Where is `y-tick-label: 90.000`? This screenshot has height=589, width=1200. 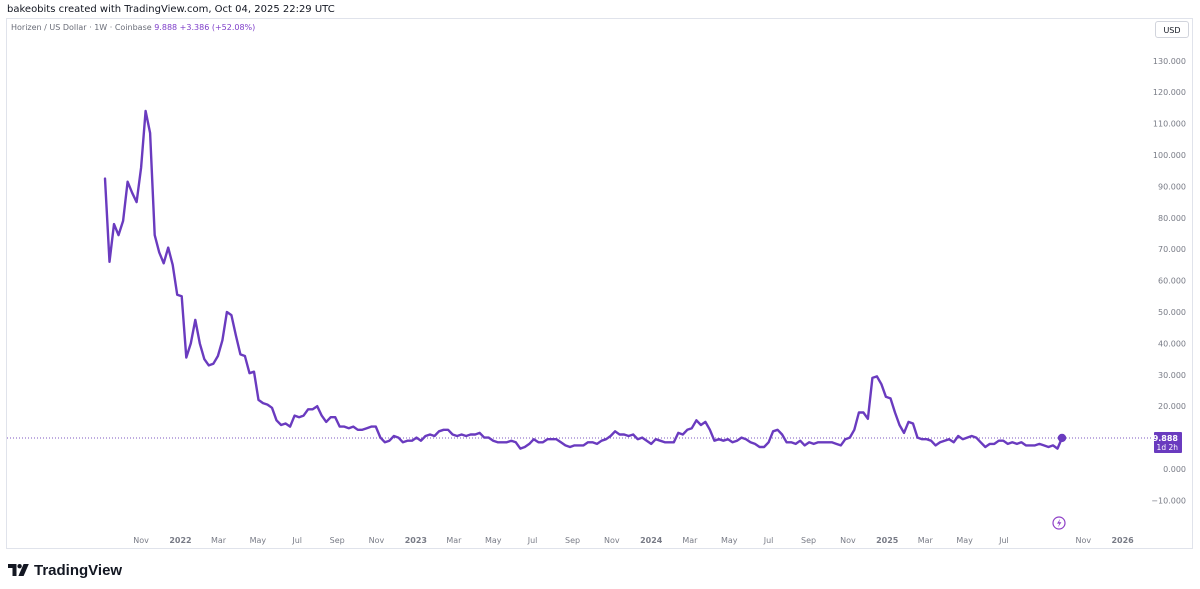 y-tick-label: 90.000 is located at coordinates (1172, 186).